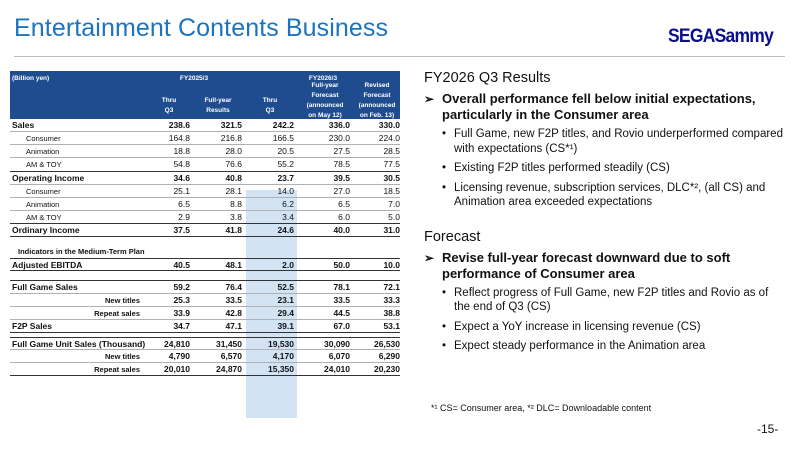  Describe the element at coordinates (452, 236) in the screenshot. I see `forecast-heading: Forecast` at that location.